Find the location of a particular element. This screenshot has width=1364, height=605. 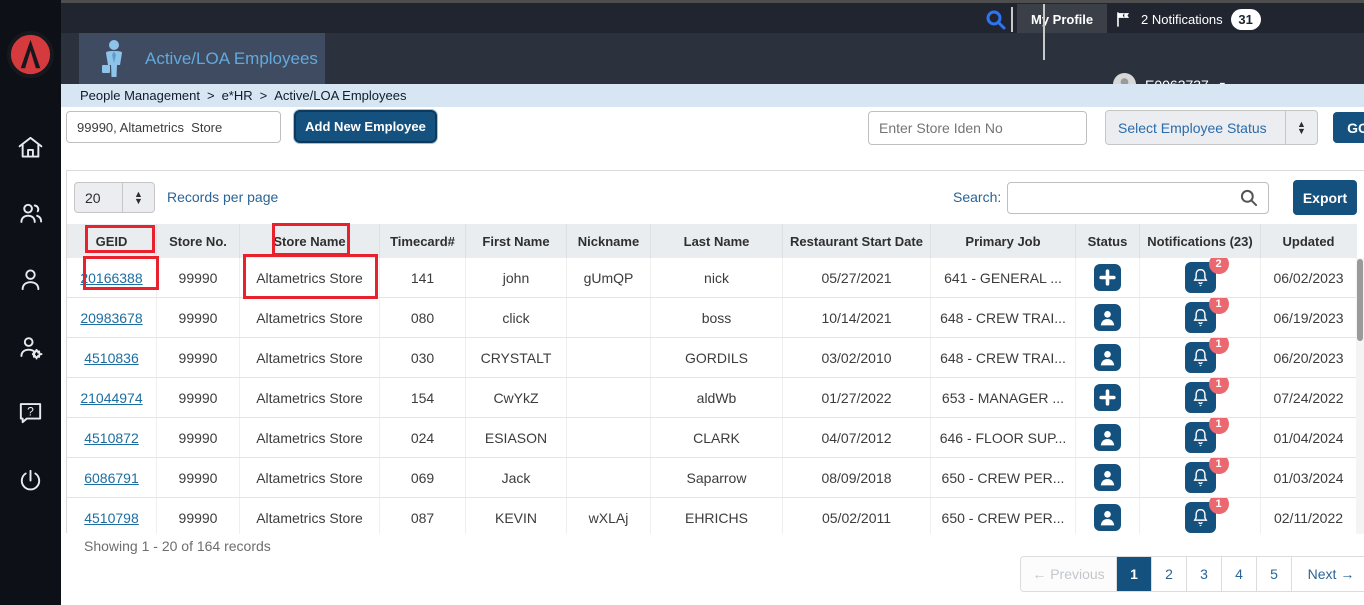

geid-cell: 4510836 is located at coordinates (112, 357).